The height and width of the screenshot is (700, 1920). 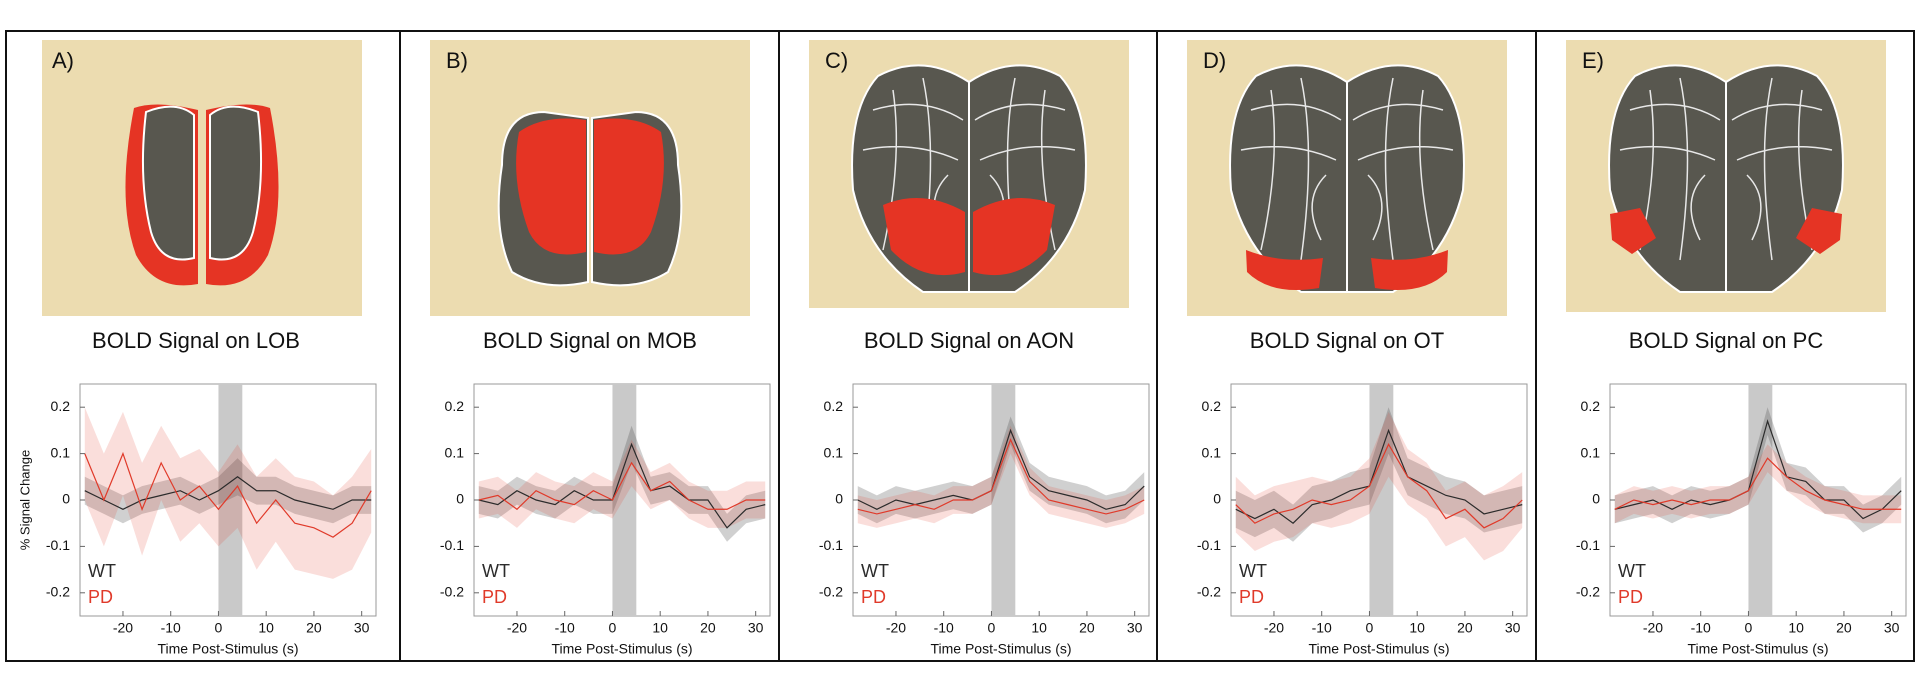 What do you see at coordinates (1347, 340) in the screenshot?
I see `panel-title: BOLD Signal on OT` at bounding box center [1347, 340].